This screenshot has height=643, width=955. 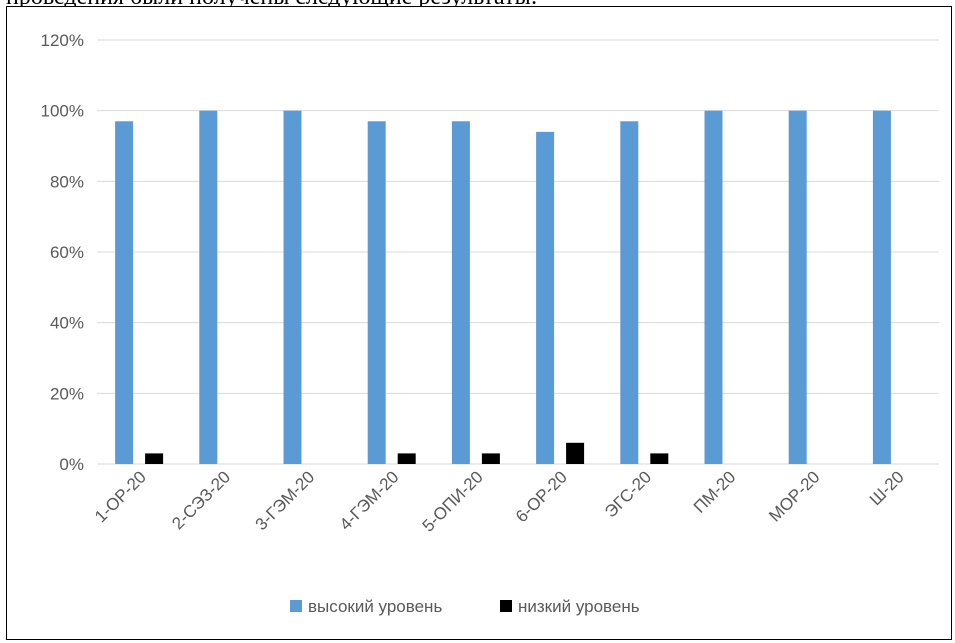 What do you see at coordinates (120, 496) in the screenshot?
I see `x-category-label: 1-ОР-20` at bounding box center [120, 496].